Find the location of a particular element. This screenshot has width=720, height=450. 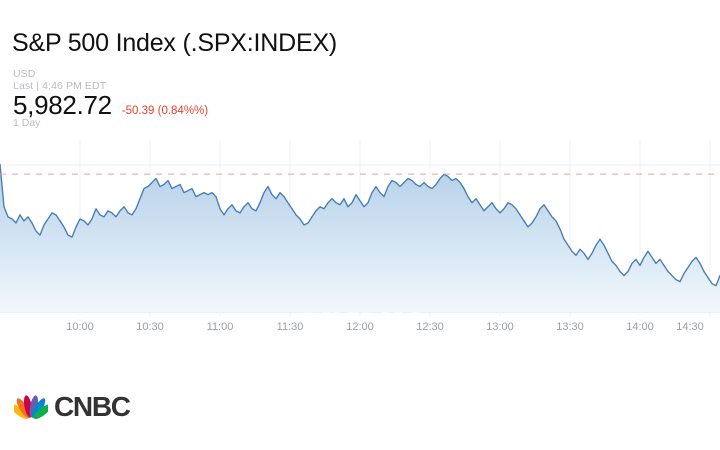

last-price: 5,982.72 is located at coordinates (62, 105).